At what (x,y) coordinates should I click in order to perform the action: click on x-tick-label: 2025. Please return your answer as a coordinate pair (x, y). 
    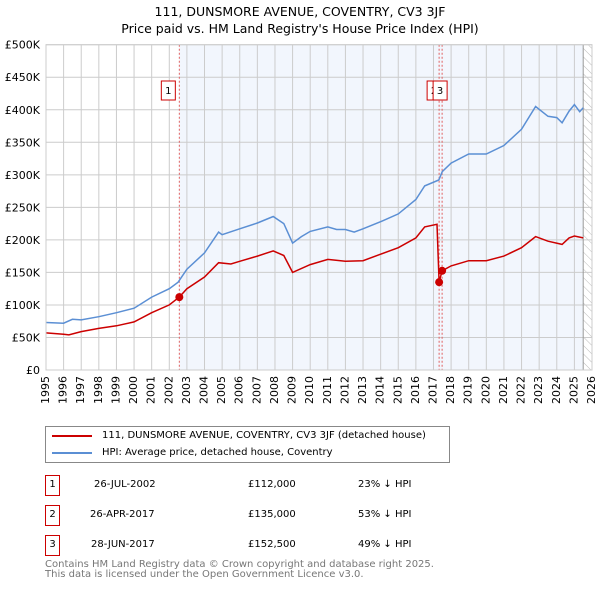
    Looking at the image, I should click on (573, 390).